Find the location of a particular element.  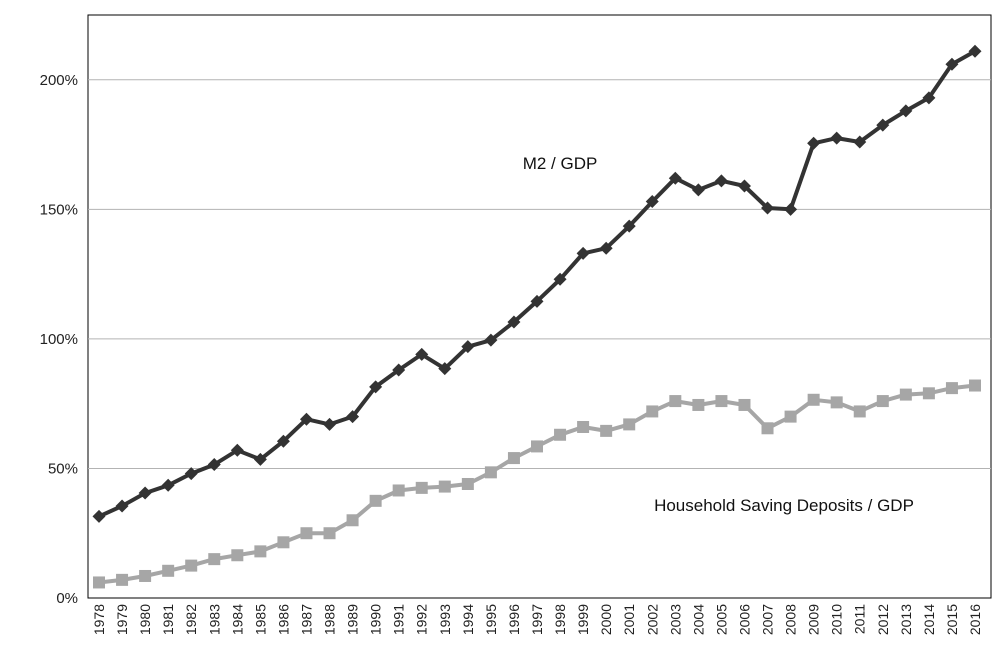

x-tick-label: 1978 is located at coordinates (99, 619).